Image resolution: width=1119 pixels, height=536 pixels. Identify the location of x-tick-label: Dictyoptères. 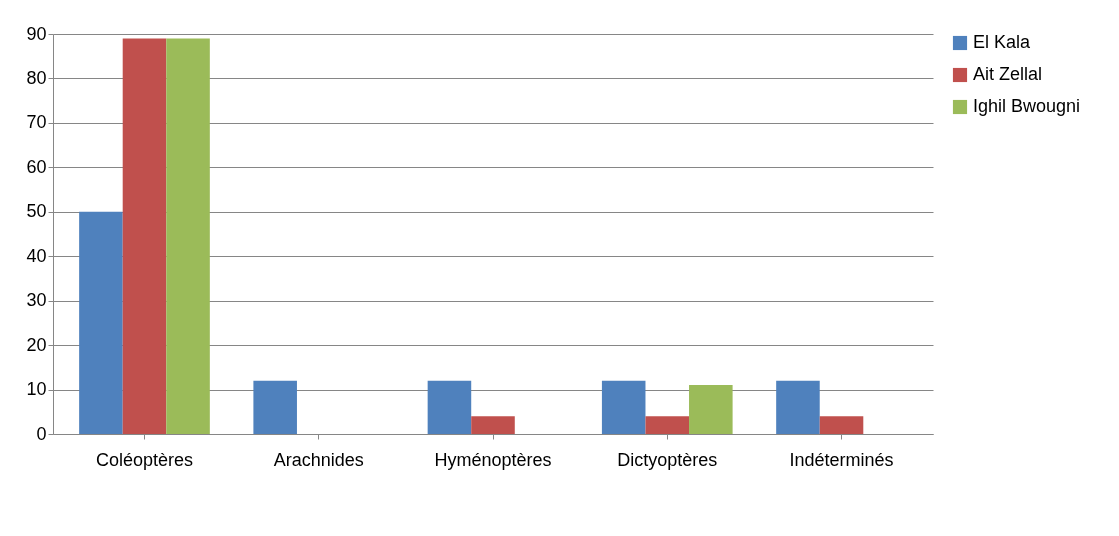
(667, 459).